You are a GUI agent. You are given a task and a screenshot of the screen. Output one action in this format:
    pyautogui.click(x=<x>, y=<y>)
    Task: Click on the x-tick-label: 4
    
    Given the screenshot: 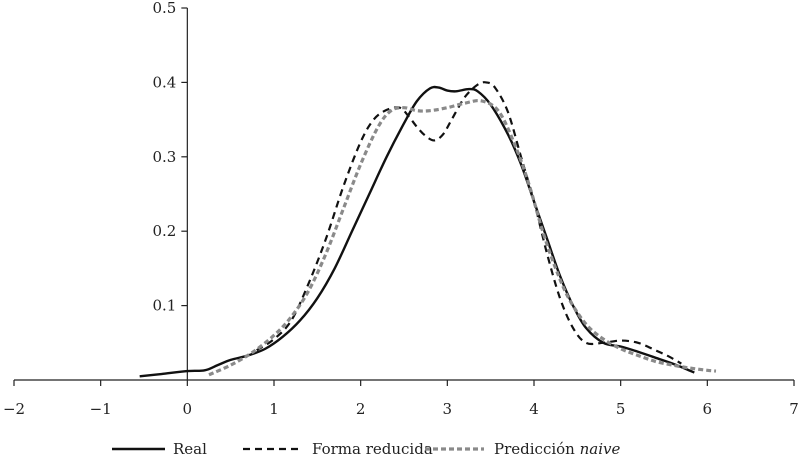 What is the action you would take?
    pyautogui.click(x=534, y=409)
    